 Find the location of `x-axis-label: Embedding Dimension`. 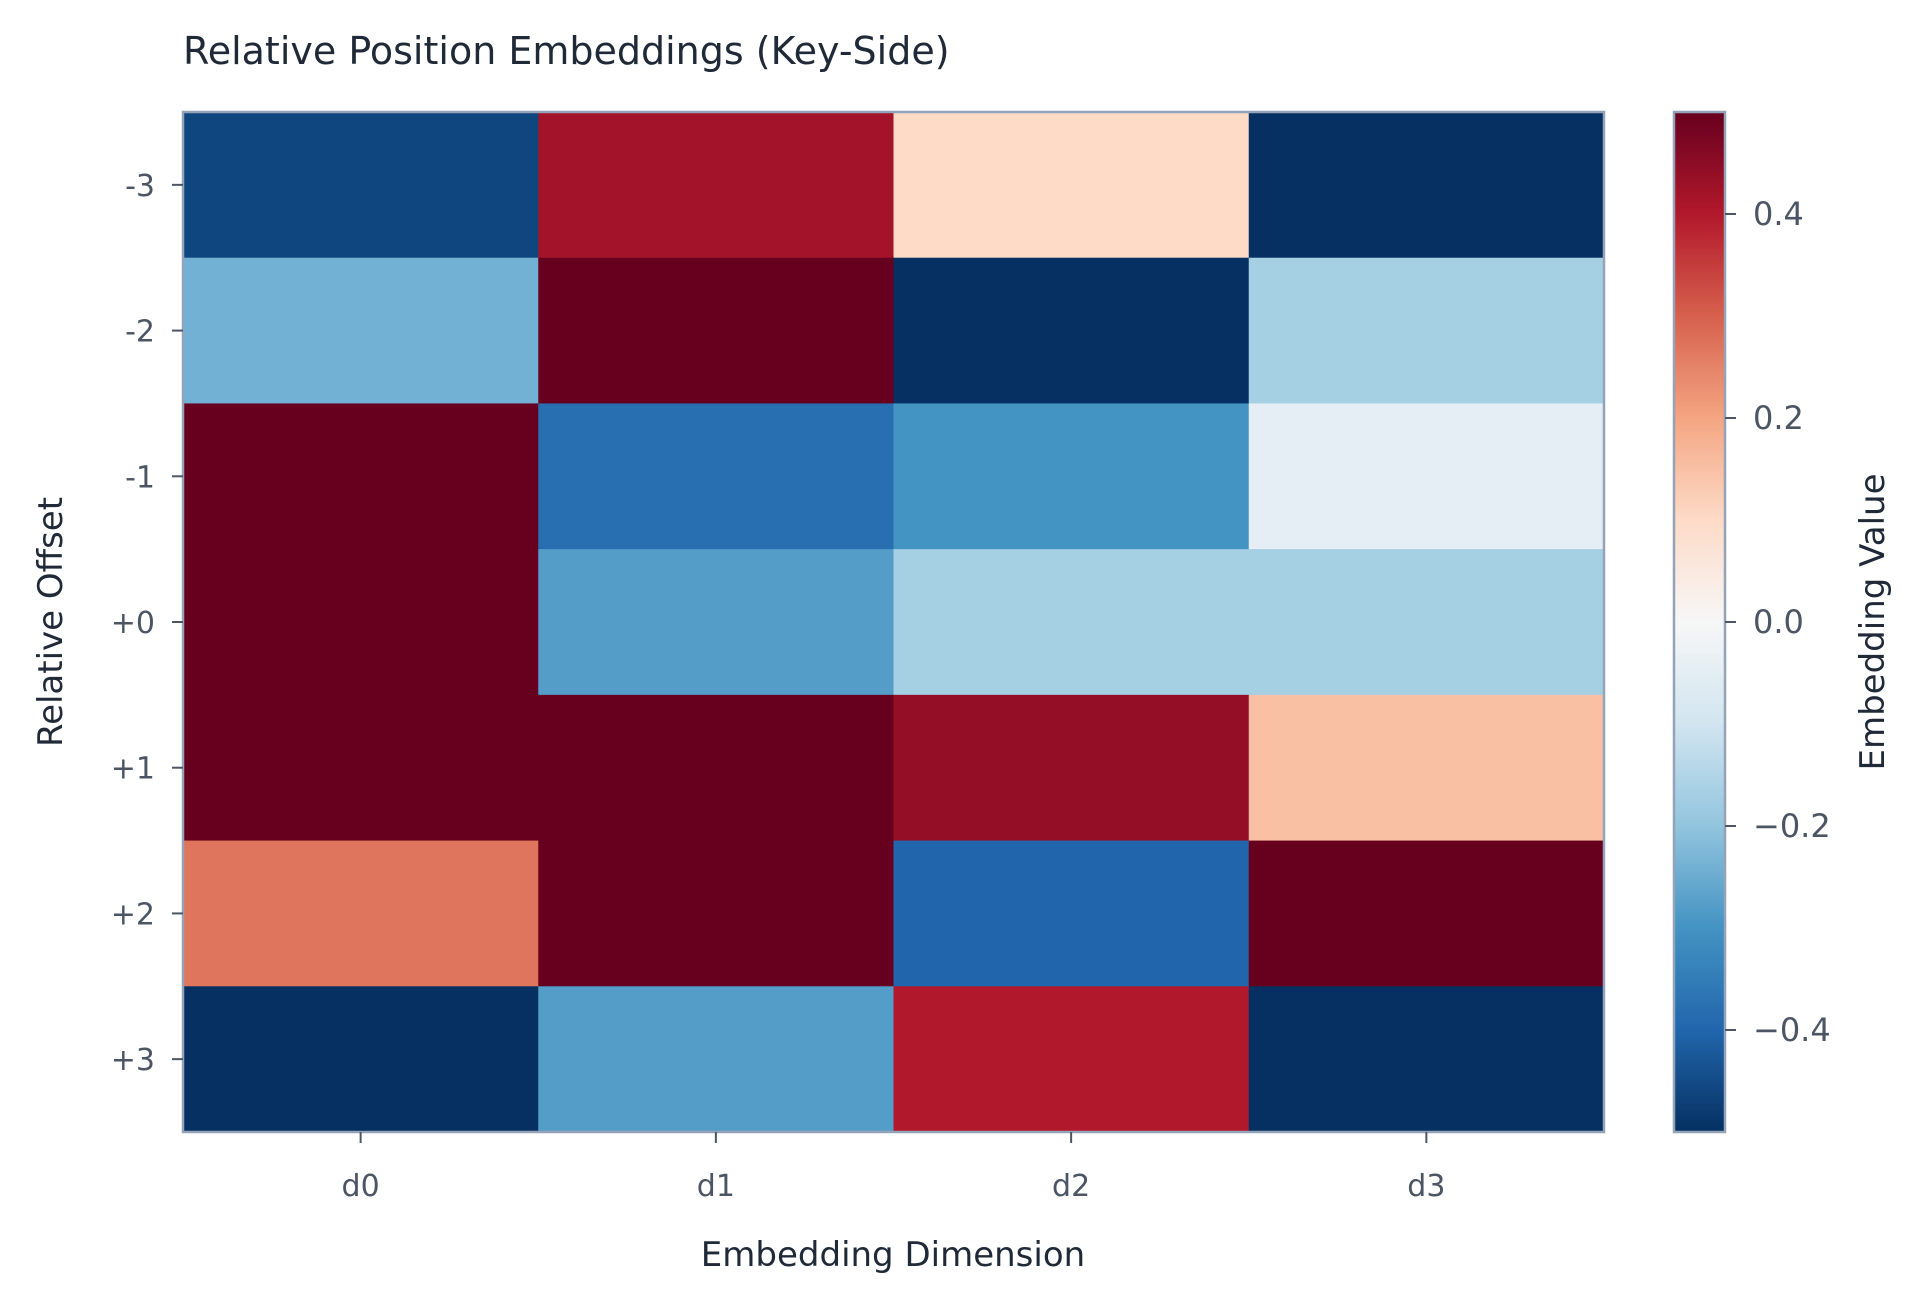

x-axis-label: Embedding Dimension is located at coordinates (893, 1255).